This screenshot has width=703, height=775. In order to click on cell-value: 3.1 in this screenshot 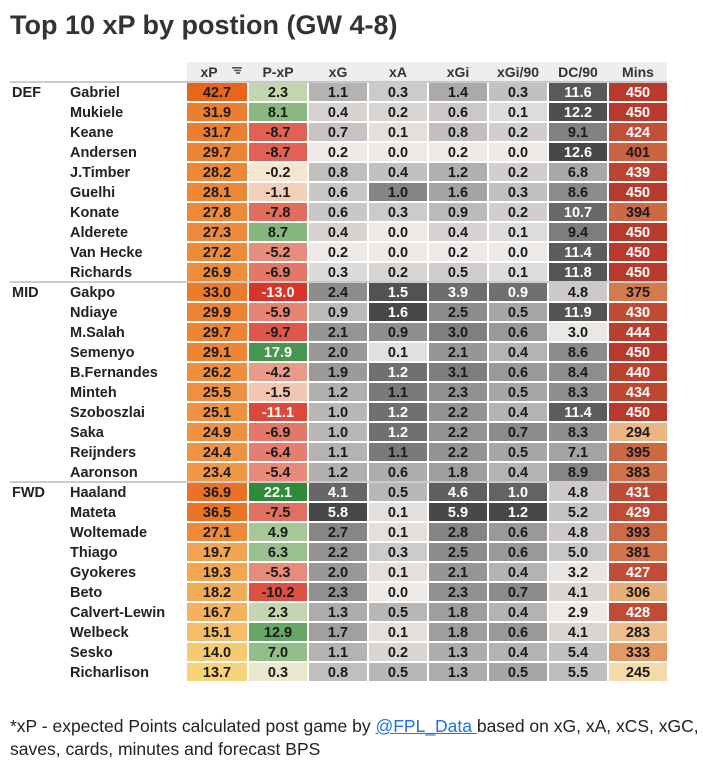, I will do `click(458, 373)`.